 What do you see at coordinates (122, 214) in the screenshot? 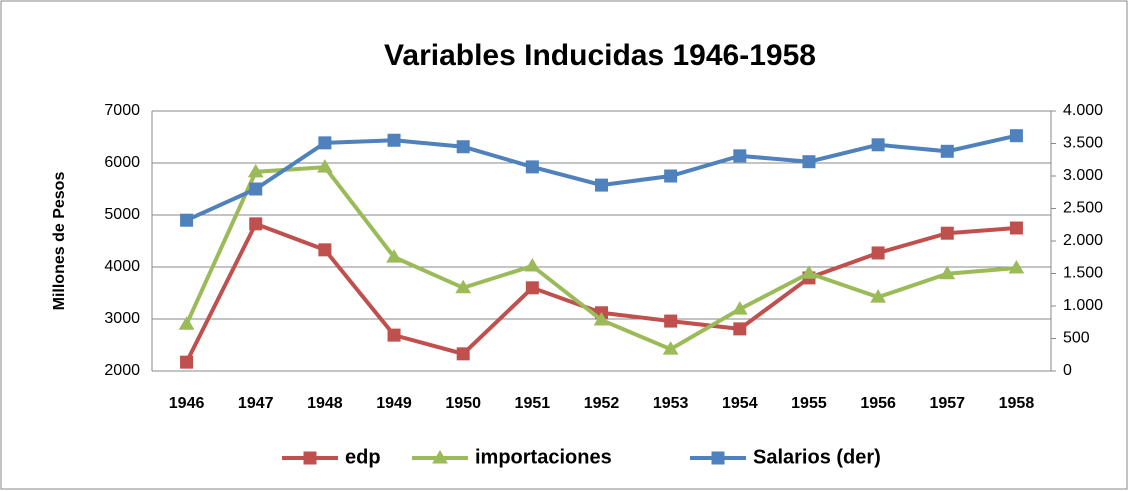
I see `y-tick-label: 5000` at bounding box center [122, 214].